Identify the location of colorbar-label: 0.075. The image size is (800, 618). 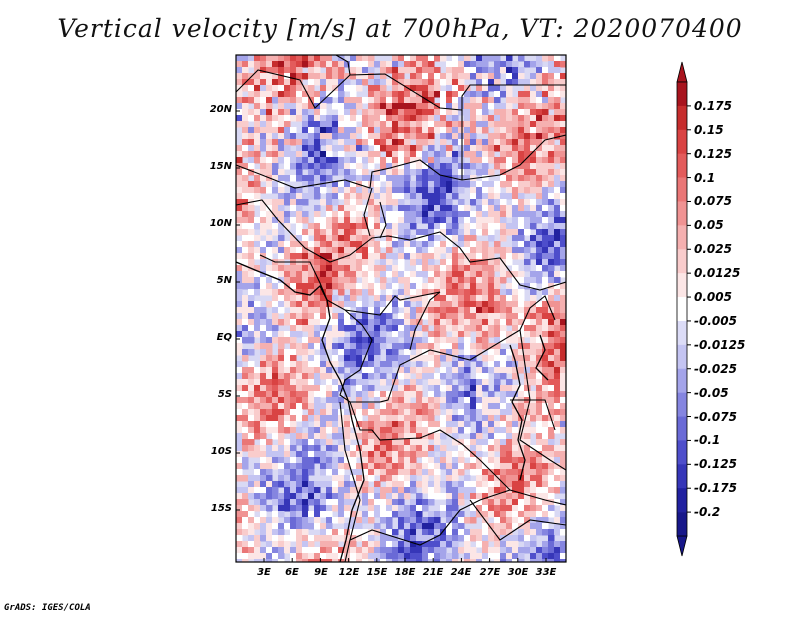
(713, 201).